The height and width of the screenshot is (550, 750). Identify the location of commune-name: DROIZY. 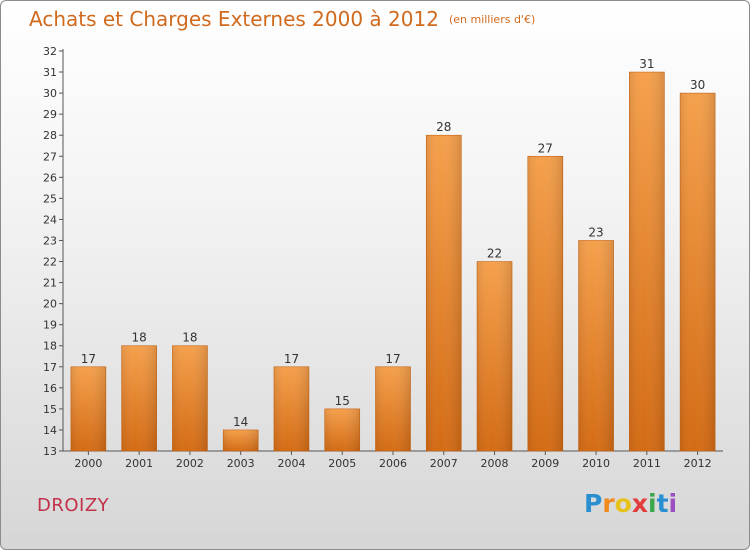
(73, 505).